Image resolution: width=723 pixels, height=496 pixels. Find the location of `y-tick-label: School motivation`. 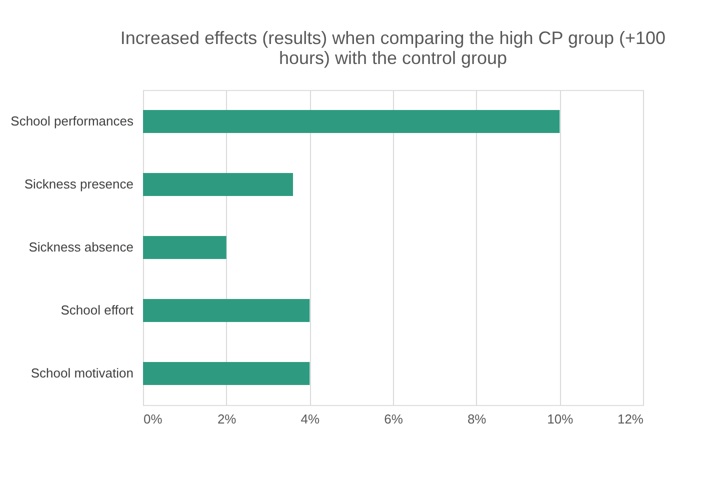

y-tick-label: School motivation is located at coordinates (82, 373).